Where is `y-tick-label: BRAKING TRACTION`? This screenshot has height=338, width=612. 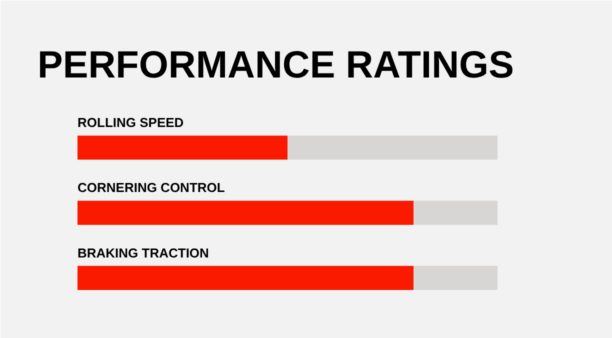
y-tick-label: BRAKING TRACTION is located at coordinates (143, 252).